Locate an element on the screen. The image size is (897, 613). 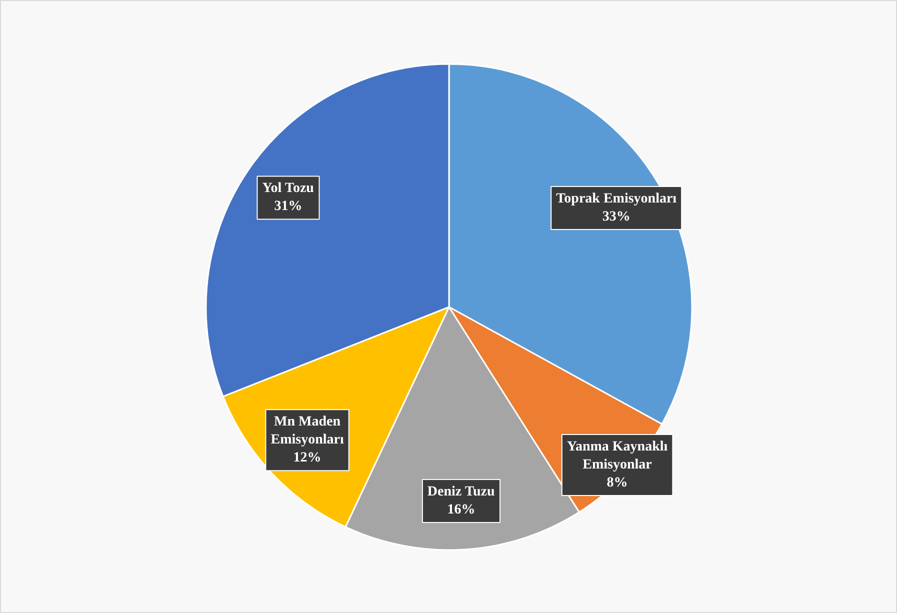
data-label: 12% is located at coordinates (307, 458).